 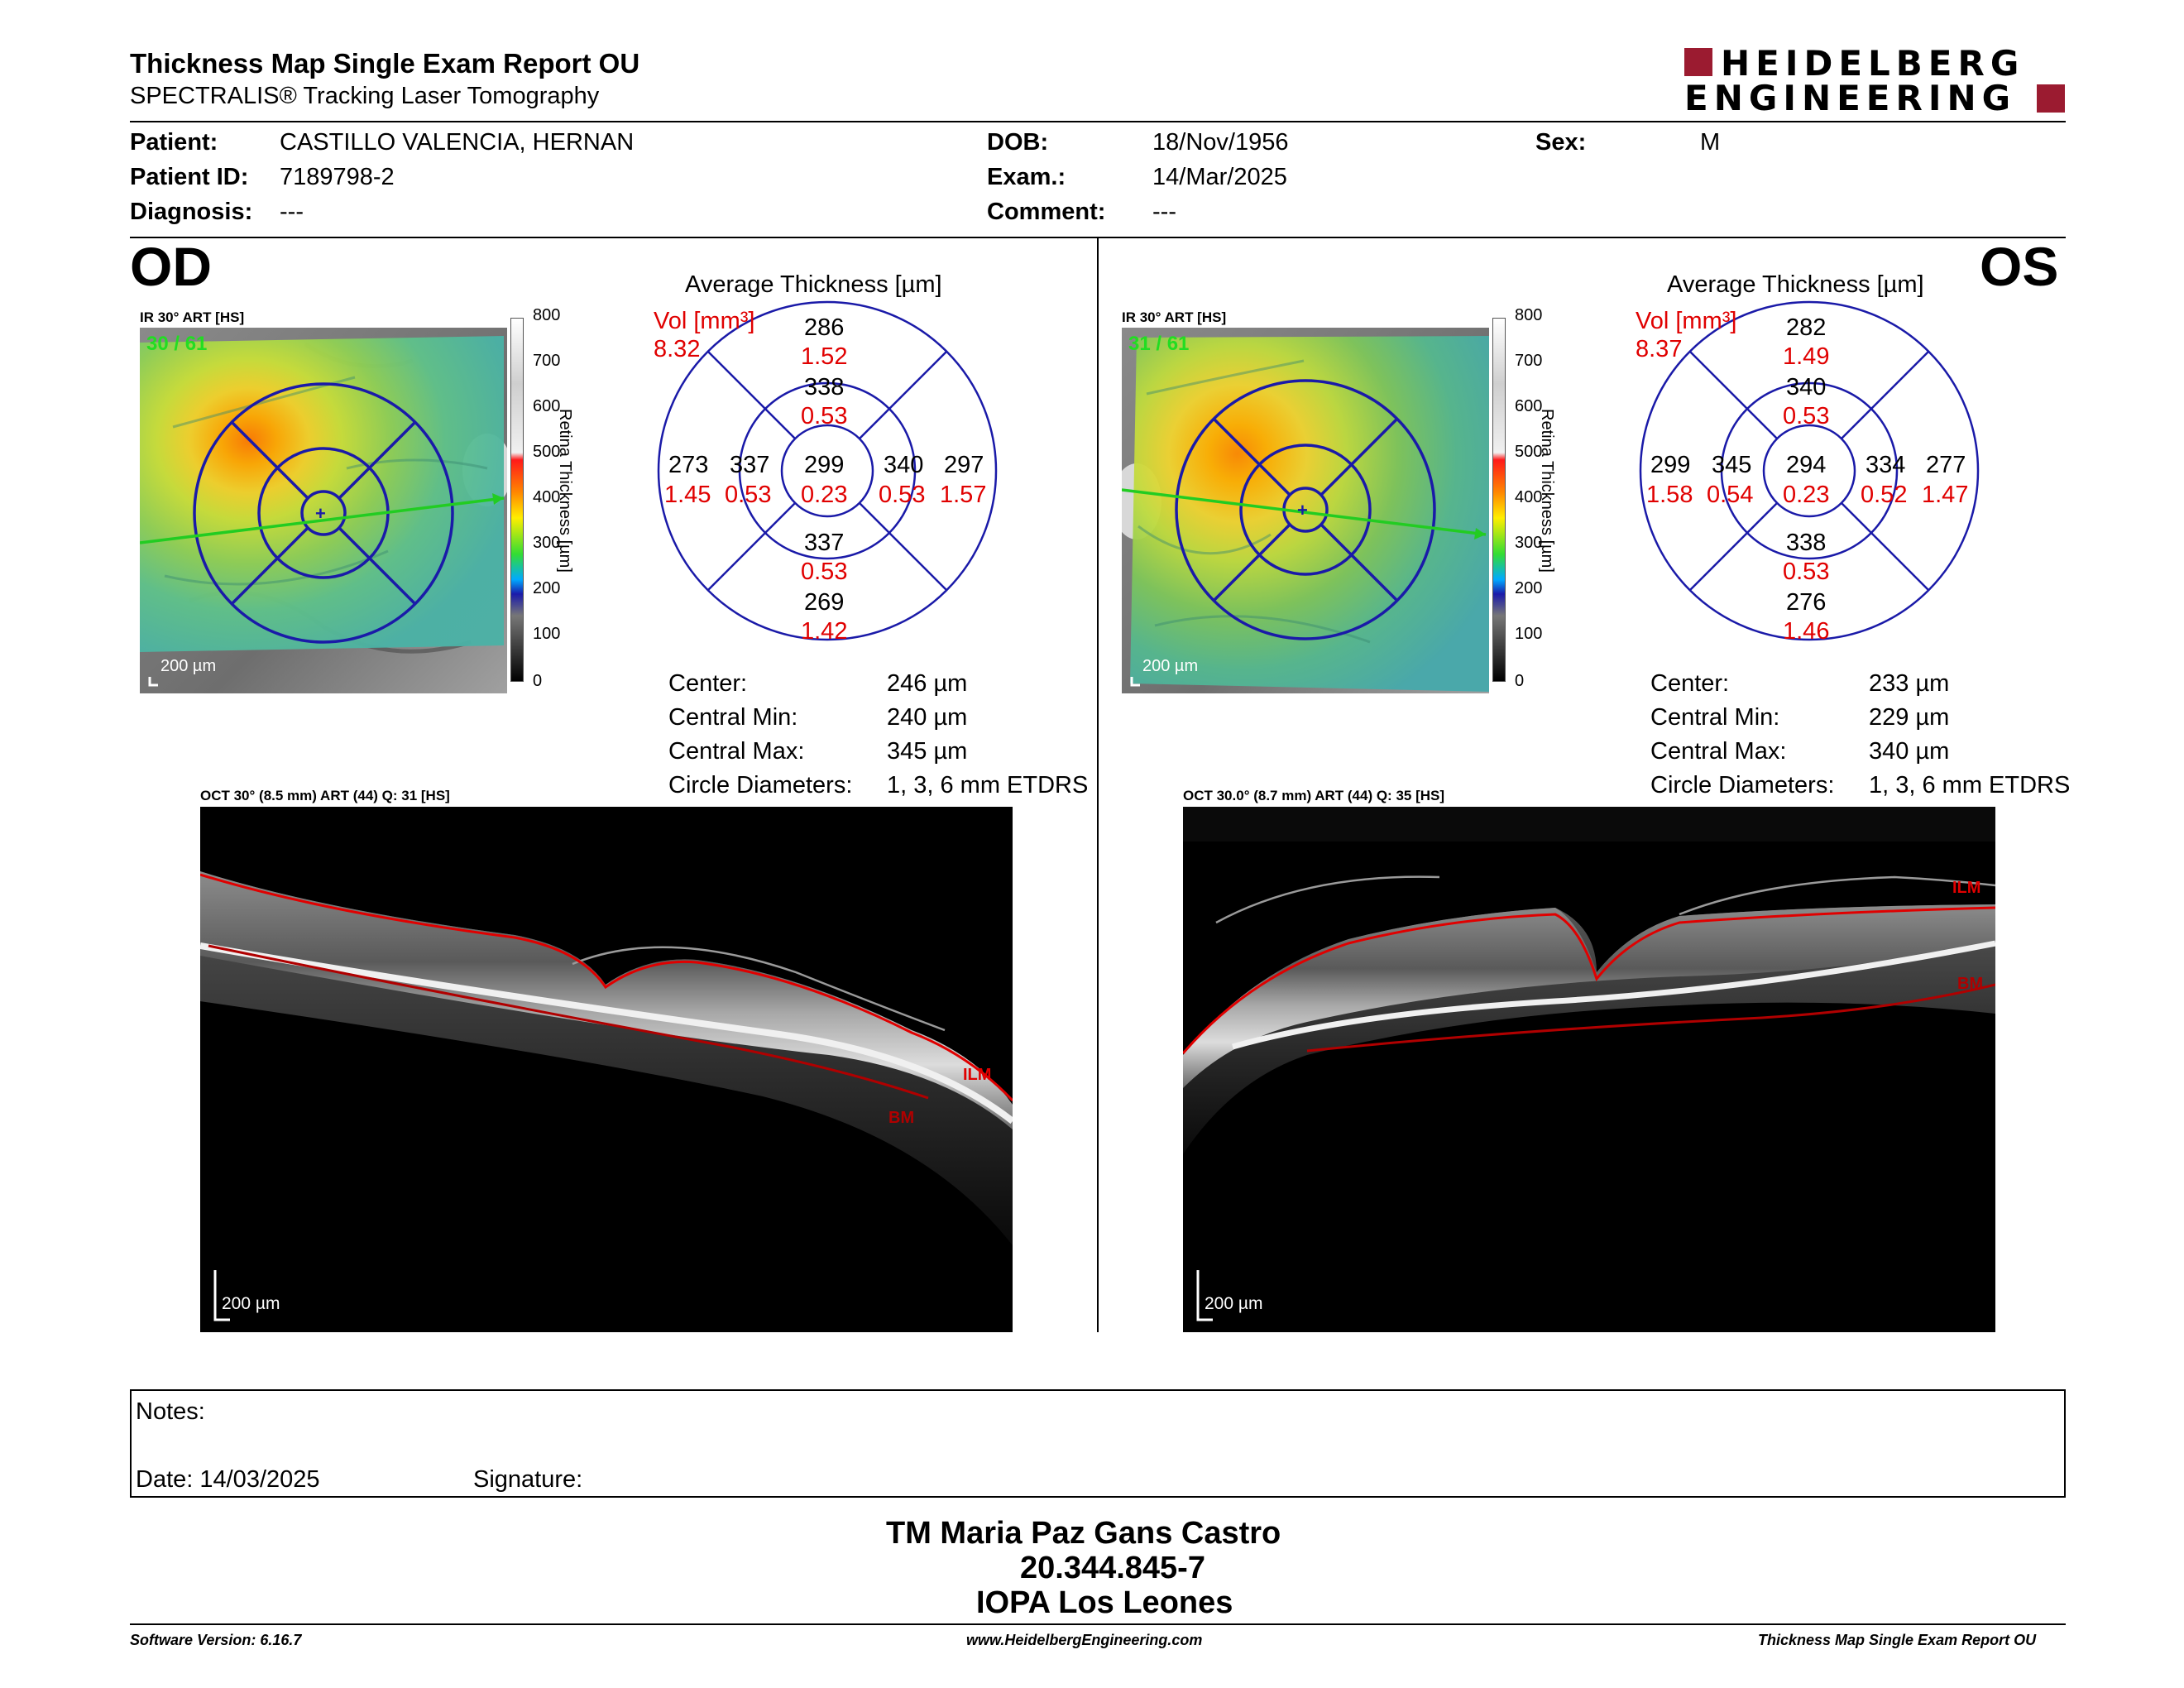 What do you see at coordinates (325, 795) in the screenshot?
I see `oct-label-od: OCT 30° (8.5 mm) ART (44) Q: 31 [HS]` at bounding box center [325, 795].